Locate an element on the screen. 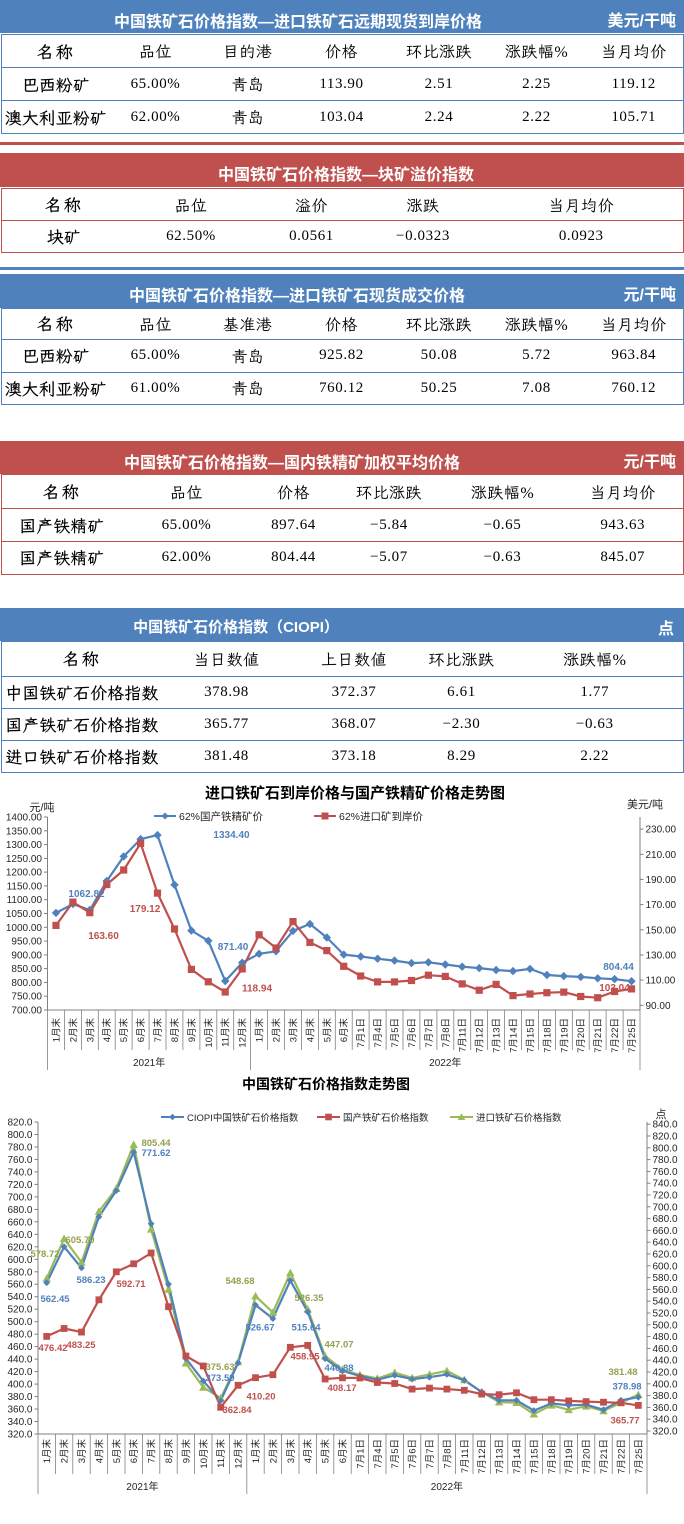 The height and width of the screenshot is (1524, 684). svg-text: 600.0 is located at coordinates (665, 1266).